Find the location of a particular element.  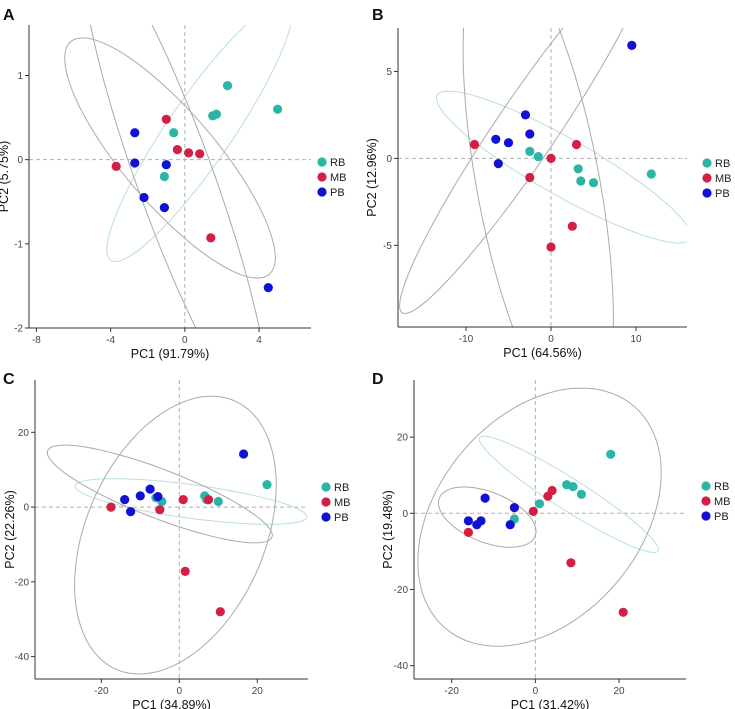

x-tick-label: -10 is located at coordinates (466, 339).